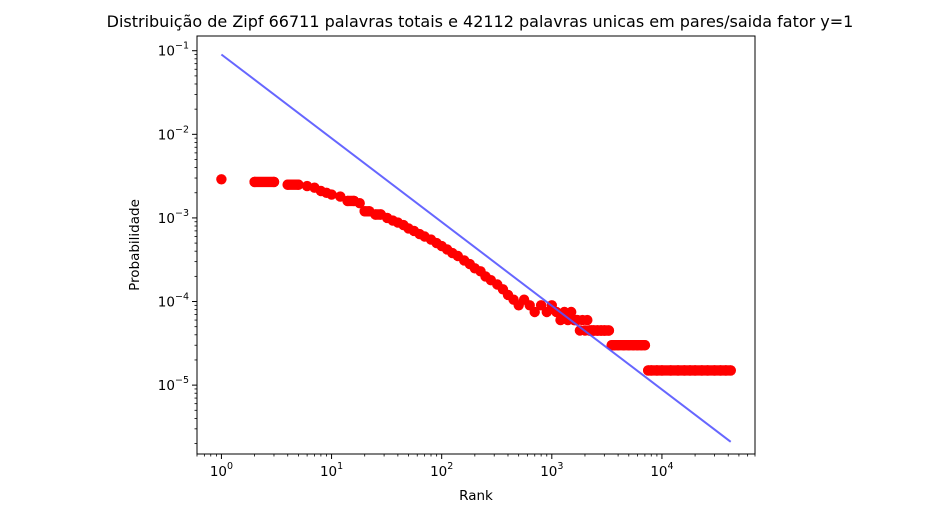  Describe the element at coordinates (135, 245) in the screenshot. I see `y-axis-label: Probabilidade` at that location.